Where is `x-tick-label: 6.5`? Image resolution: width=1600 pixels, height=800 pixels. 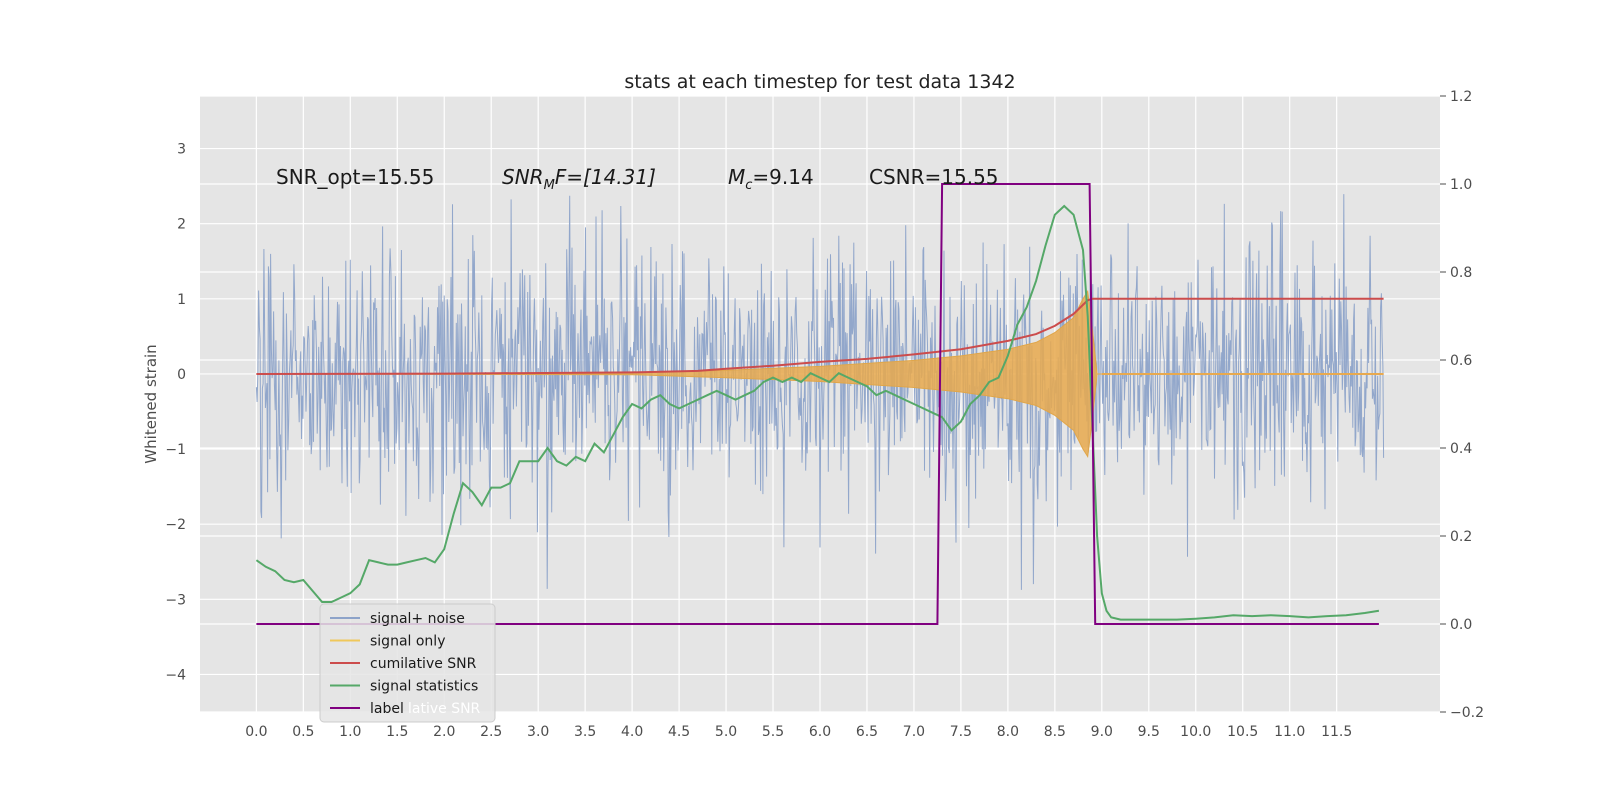 x-tick-label: 6.5 is located at coordinates (867, 732).